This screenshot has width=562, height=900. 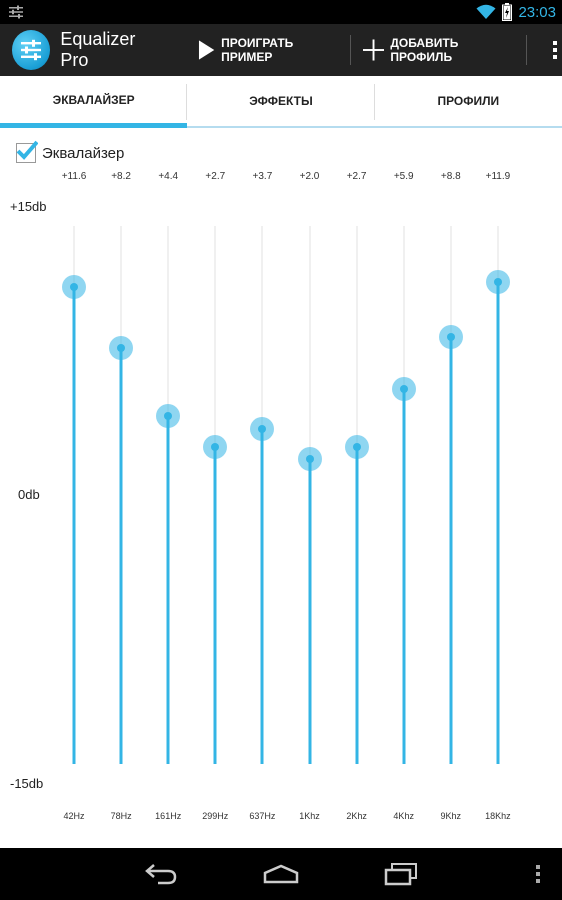 I want to click on wifi-icon, so click(x=486, y=11).